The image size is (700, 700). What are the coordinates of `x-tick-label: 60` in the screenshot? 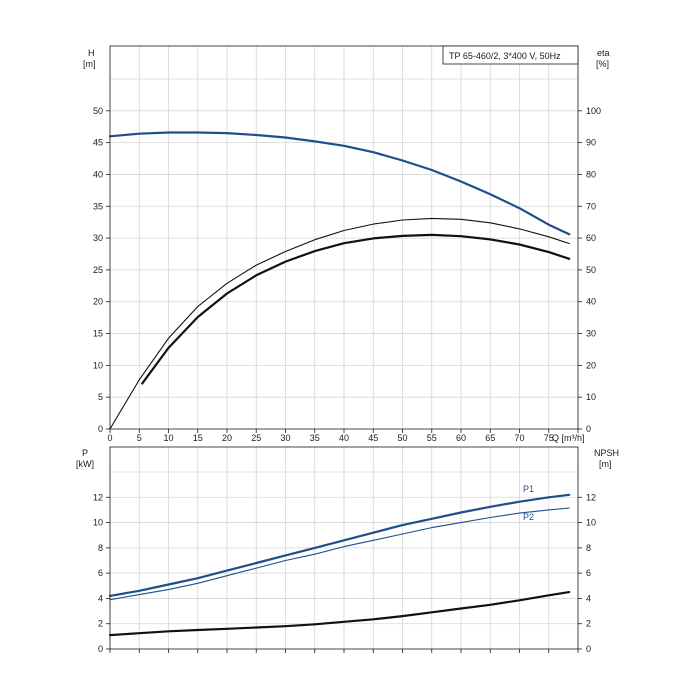 It's located at (461, 438).